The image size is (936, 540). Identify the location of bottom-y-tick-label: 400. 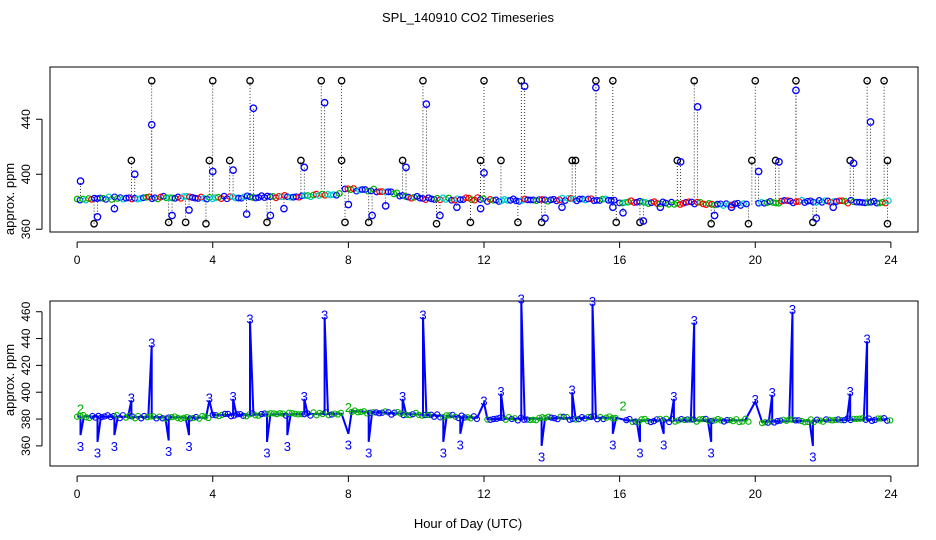
(26, 392).